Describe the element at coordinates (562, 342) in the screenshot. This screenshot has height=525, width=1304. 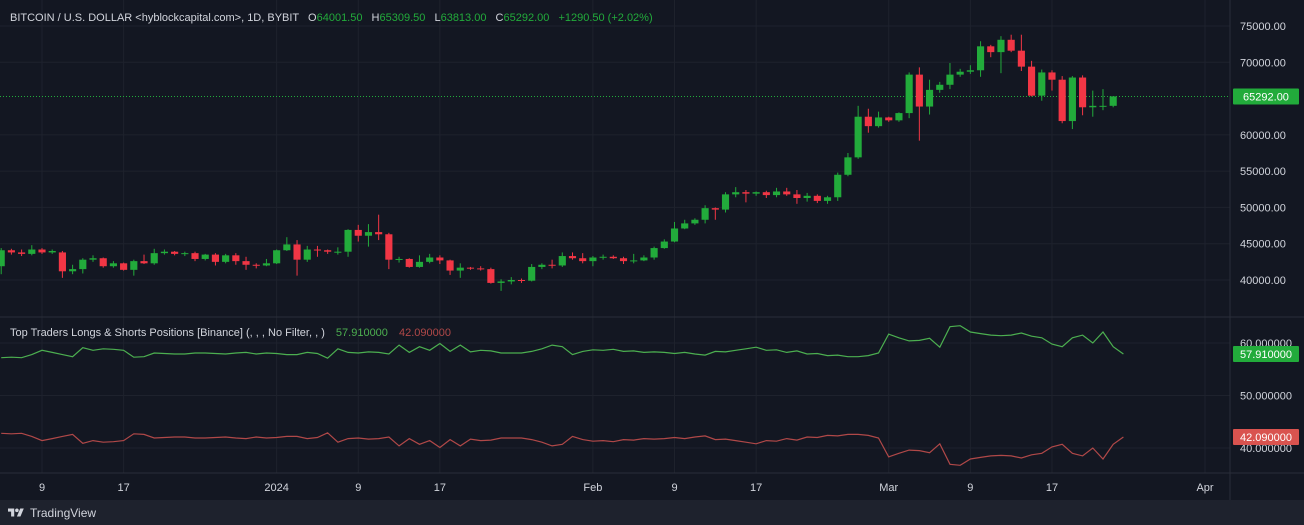
I see `long-positions-line` at that location.